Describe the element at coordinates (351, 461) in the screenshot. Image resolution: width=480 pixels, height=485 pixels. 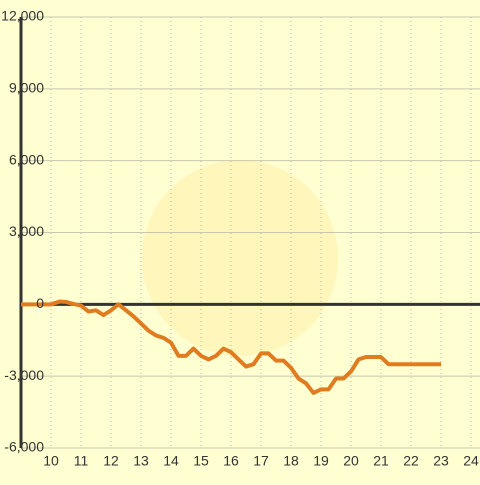
I see `x-tick-label: 20` at that location.